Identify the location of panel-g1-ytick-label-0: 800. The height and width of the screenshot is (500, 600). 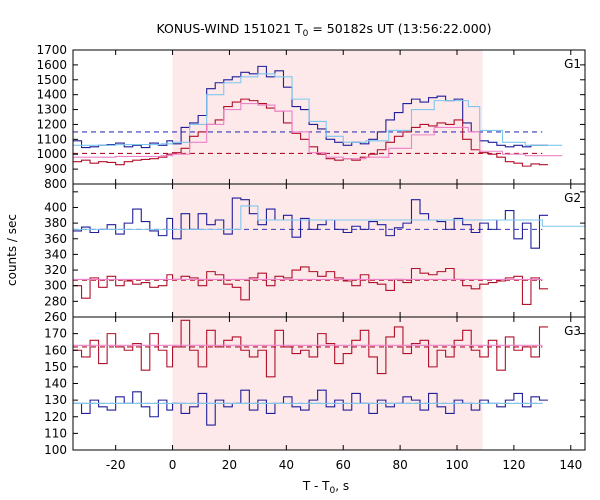
(55, 184).